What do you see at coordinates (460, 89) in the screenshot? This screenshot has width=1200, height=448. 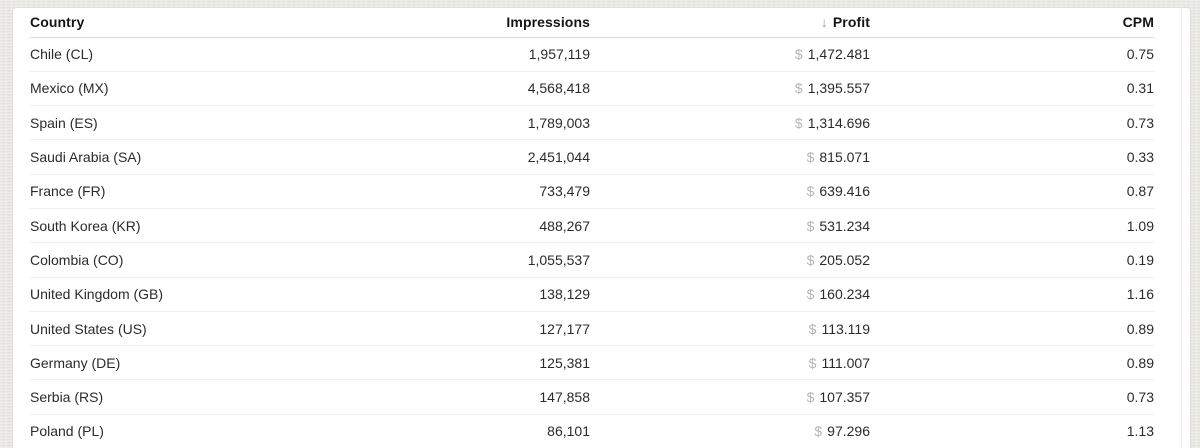 I see `impressions-cell: 4,568,418` at bounding box center [460, 89].